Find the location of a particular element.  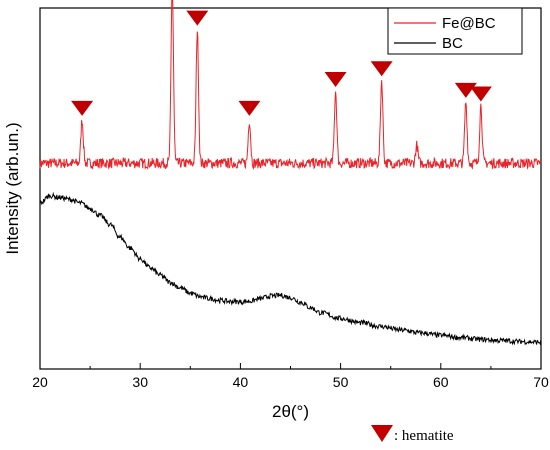

x-axis: 20 30 40 50 60 70 is located at coordinates (290, 376).